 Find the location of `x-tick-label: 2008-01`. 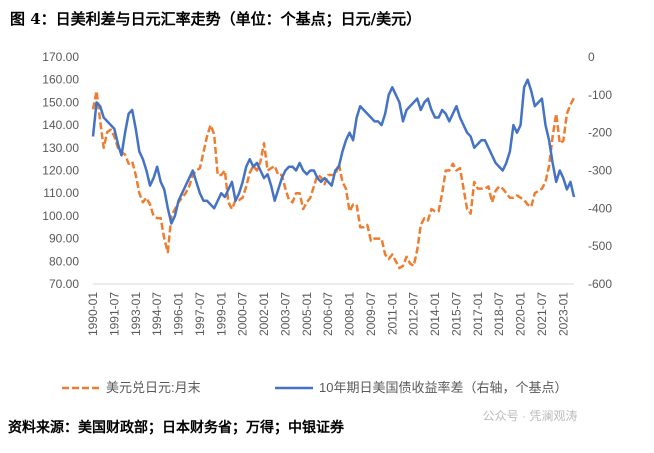

x-tick-label: 2008-01 is located at coordinates (350, 314).